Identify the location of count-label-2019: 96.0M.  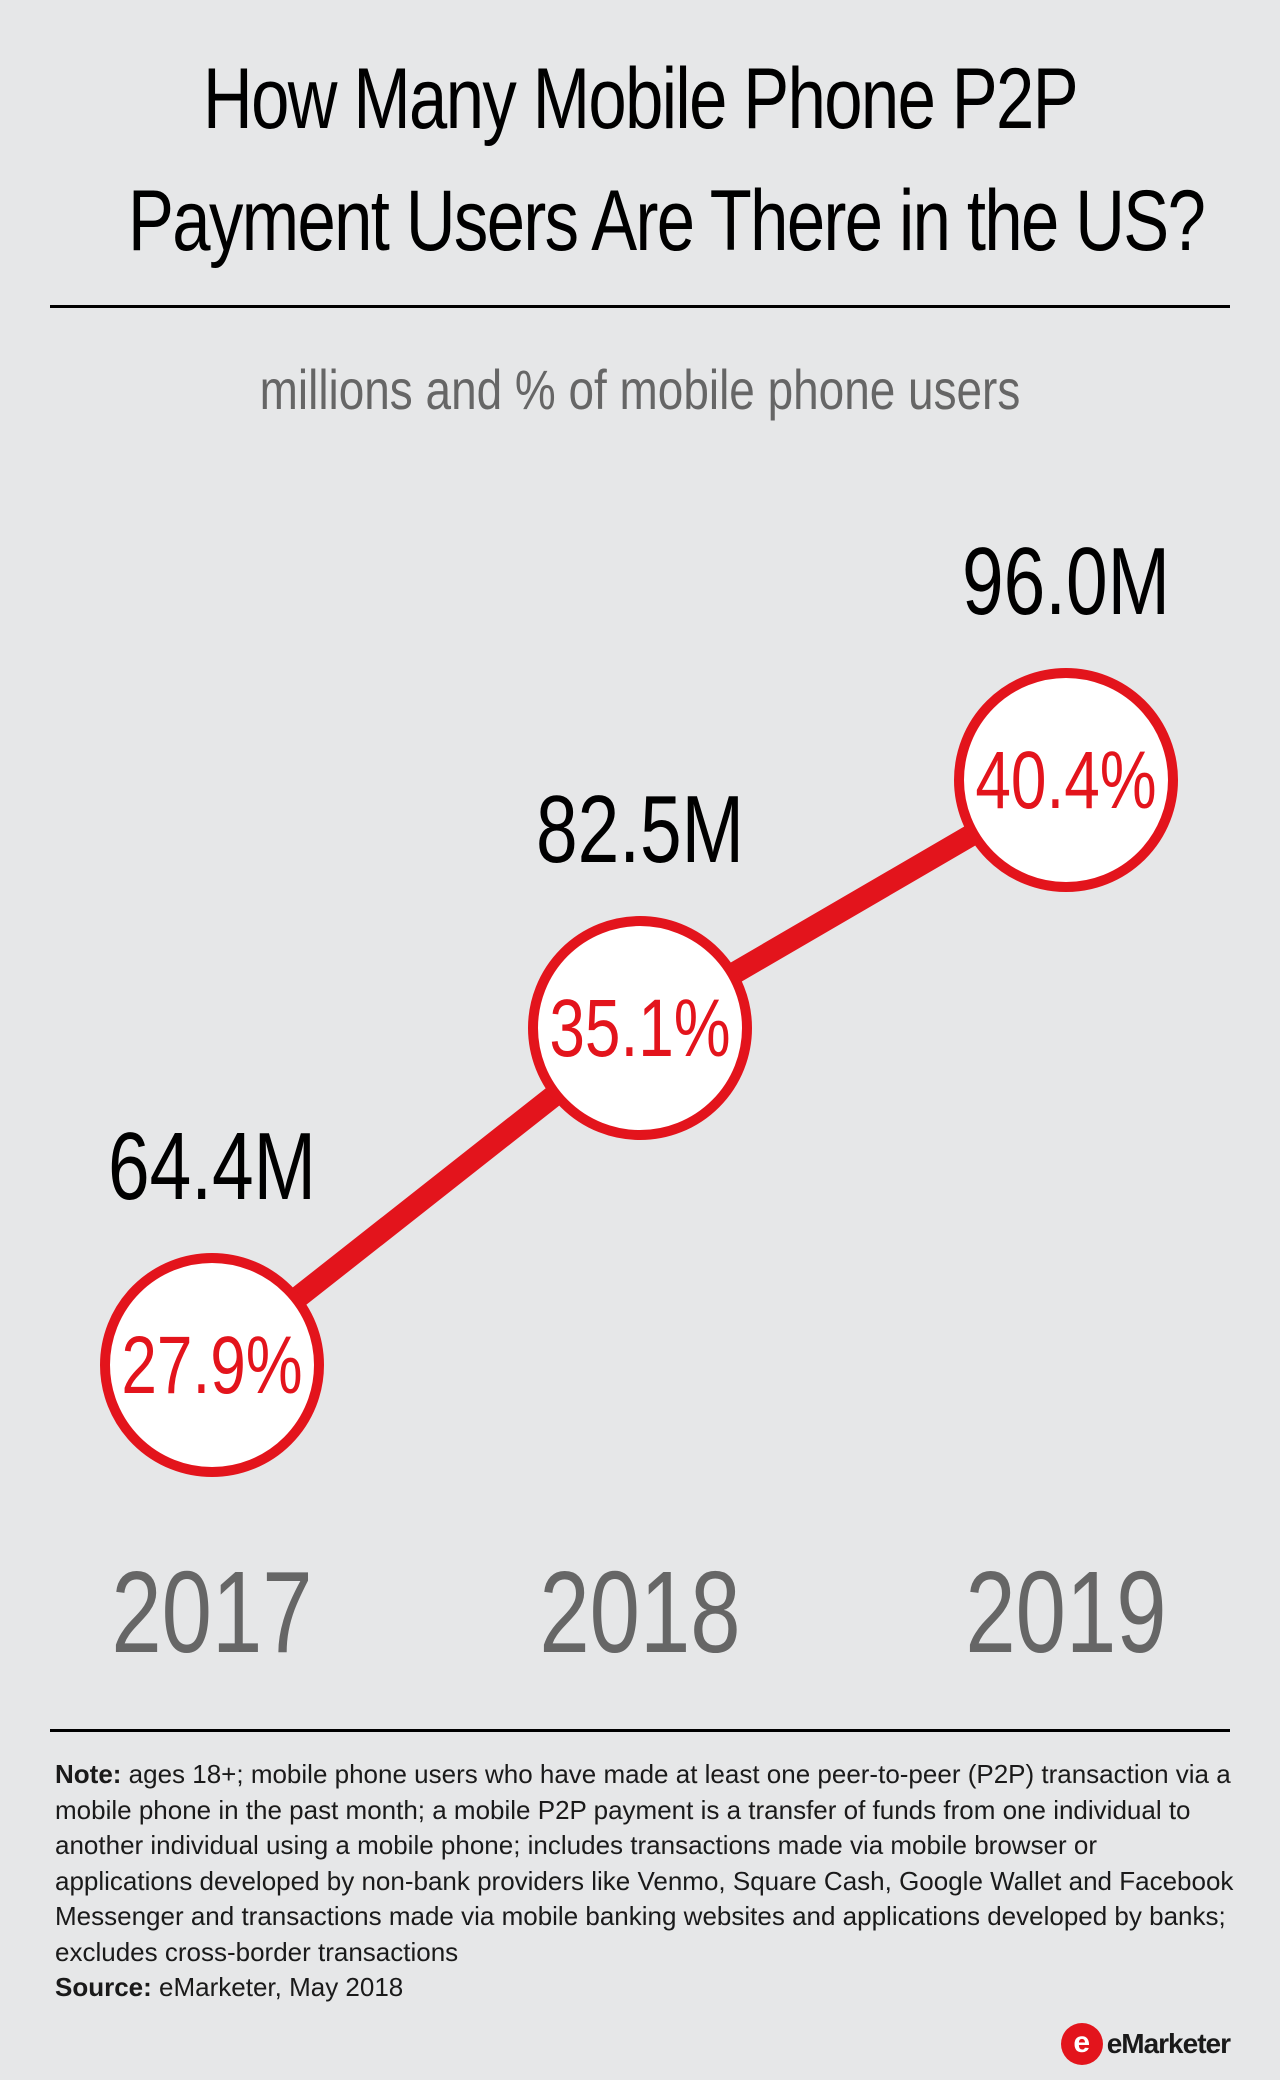
(1066, 581).